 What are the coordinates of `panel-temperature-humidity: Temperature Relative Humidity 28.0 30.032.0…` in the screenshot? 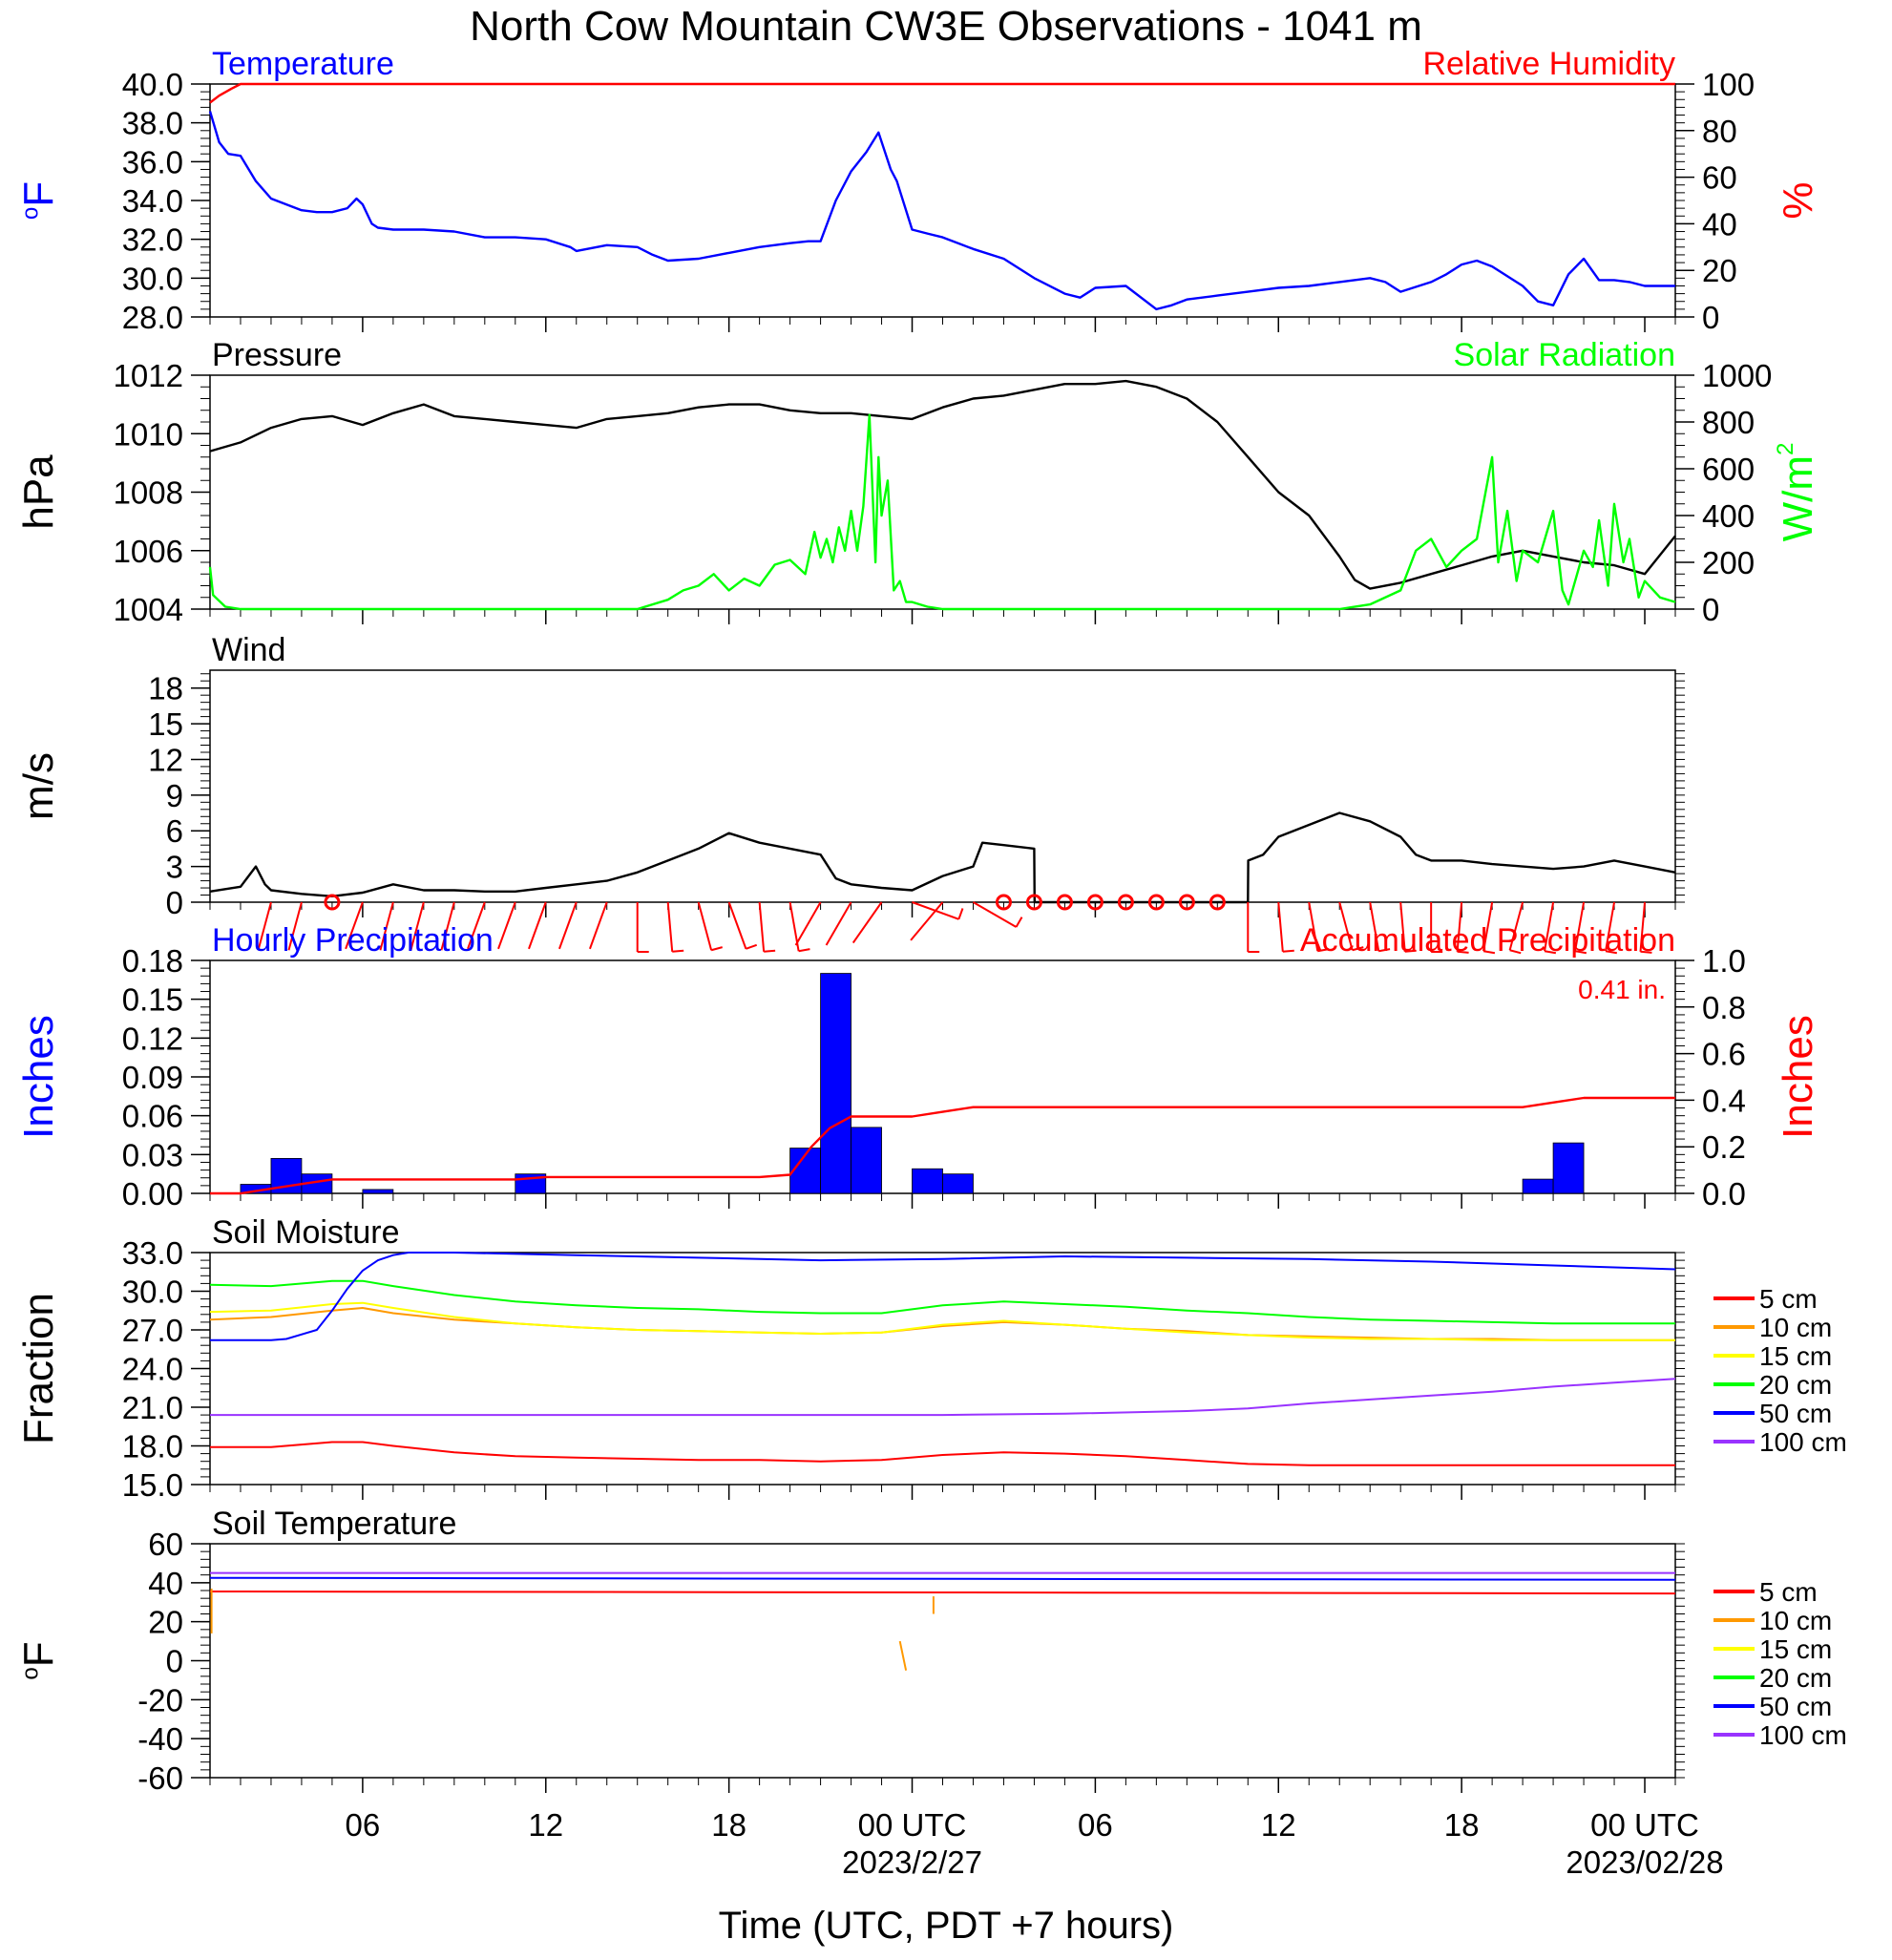 It's located at (918, 190).